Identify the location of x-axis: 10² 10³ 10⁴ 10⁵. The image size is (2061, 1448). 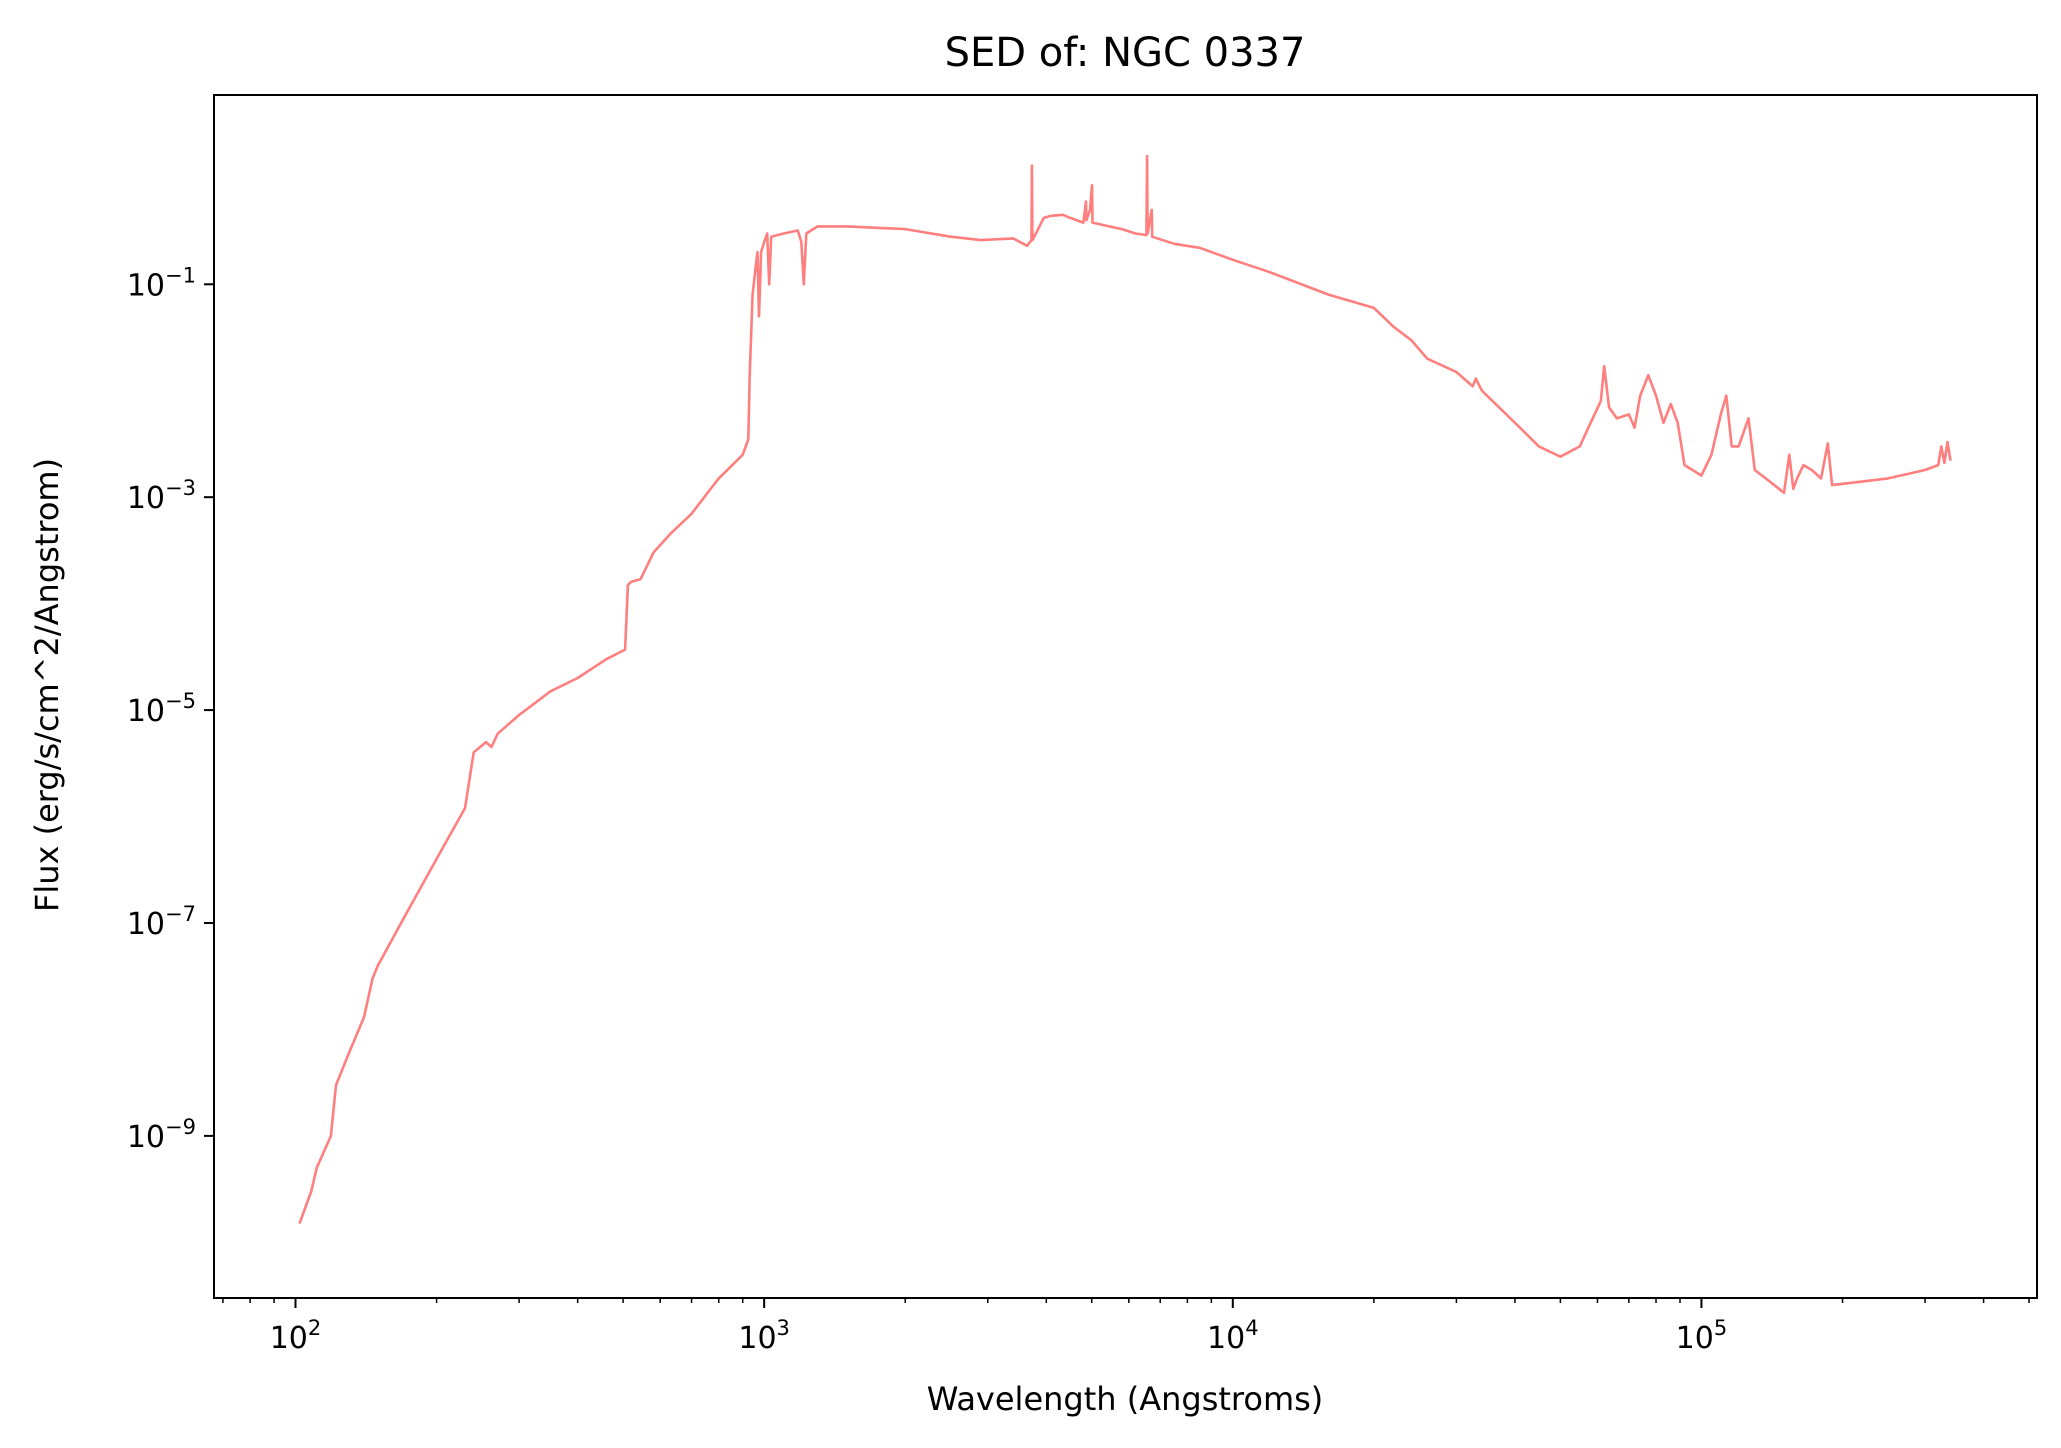
(1126, 1327).